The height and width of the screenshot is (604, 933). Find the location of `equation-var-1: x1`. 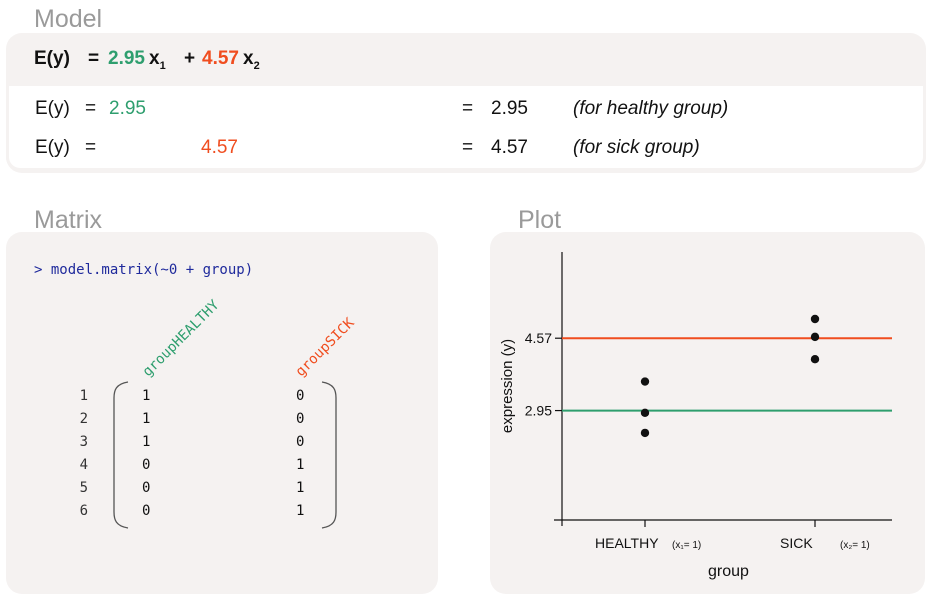

equation-var-1: x1 is located at coordinates (157, 60).